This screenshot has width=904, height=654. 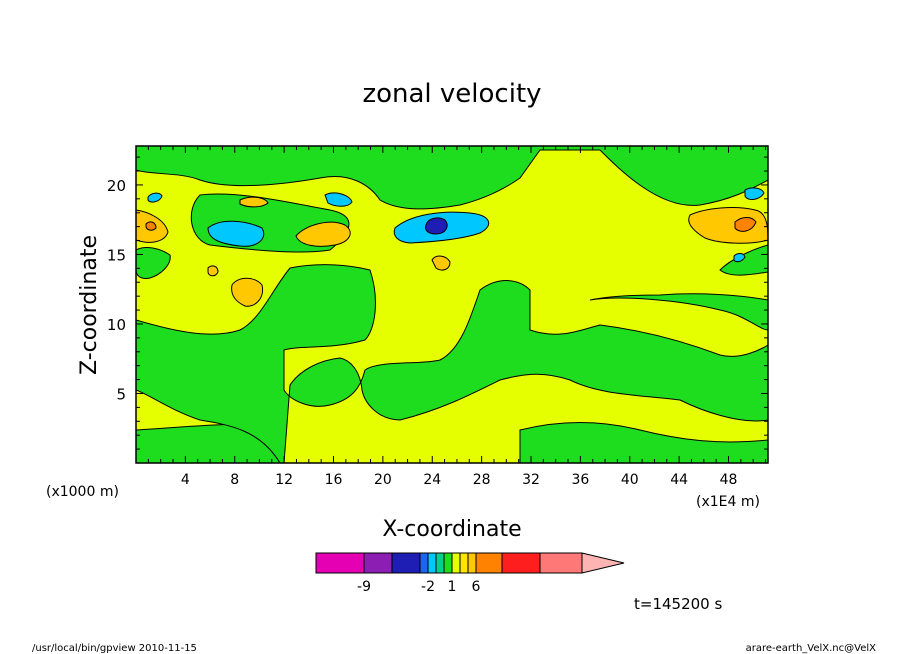 I want to click on x-tick-label: 48, so click(x=729, y=480).